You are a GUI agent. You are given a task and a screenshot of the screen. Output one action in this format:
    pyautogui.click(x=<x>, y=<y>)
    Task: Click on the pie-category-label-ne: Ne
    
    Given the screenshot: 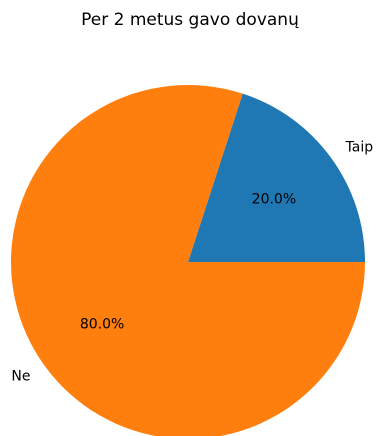 What is the action you would take?
    pyautogui.click(x=20, y=376)
    